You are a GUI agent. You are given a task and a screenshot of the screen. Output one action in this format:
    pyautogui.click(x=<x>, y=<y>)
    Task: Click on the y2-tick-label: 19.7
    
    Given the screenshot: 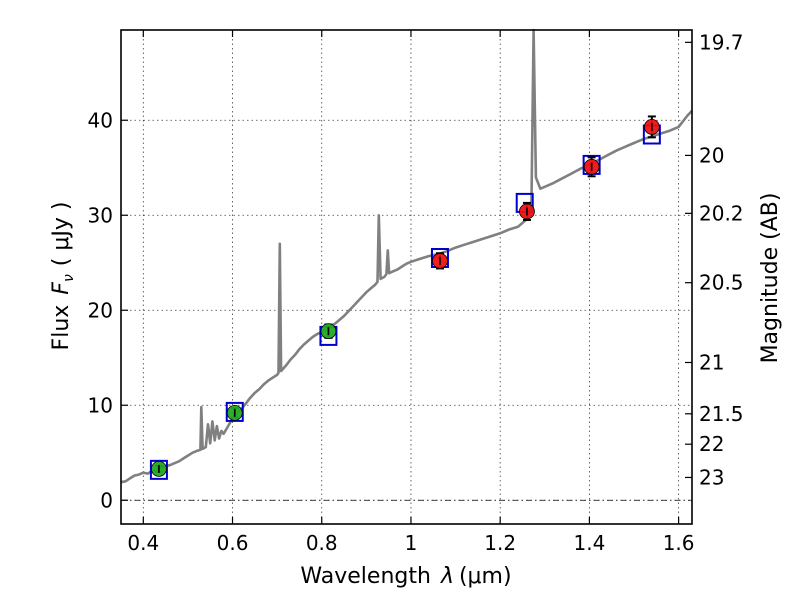 What is the action you would take?
    pyautogui.click(x=721, y=42)
    